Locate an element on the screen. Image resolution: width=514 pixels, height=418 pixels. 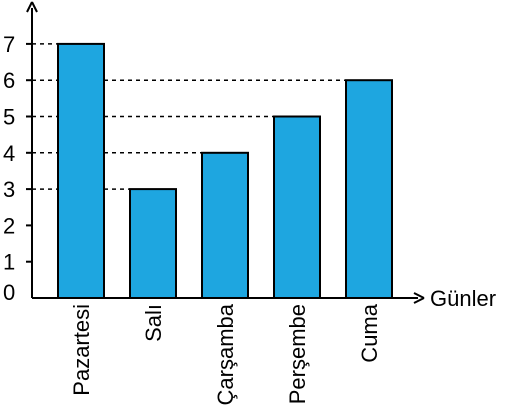
category-label: Pazartesi is located at coordinates (81, 350).